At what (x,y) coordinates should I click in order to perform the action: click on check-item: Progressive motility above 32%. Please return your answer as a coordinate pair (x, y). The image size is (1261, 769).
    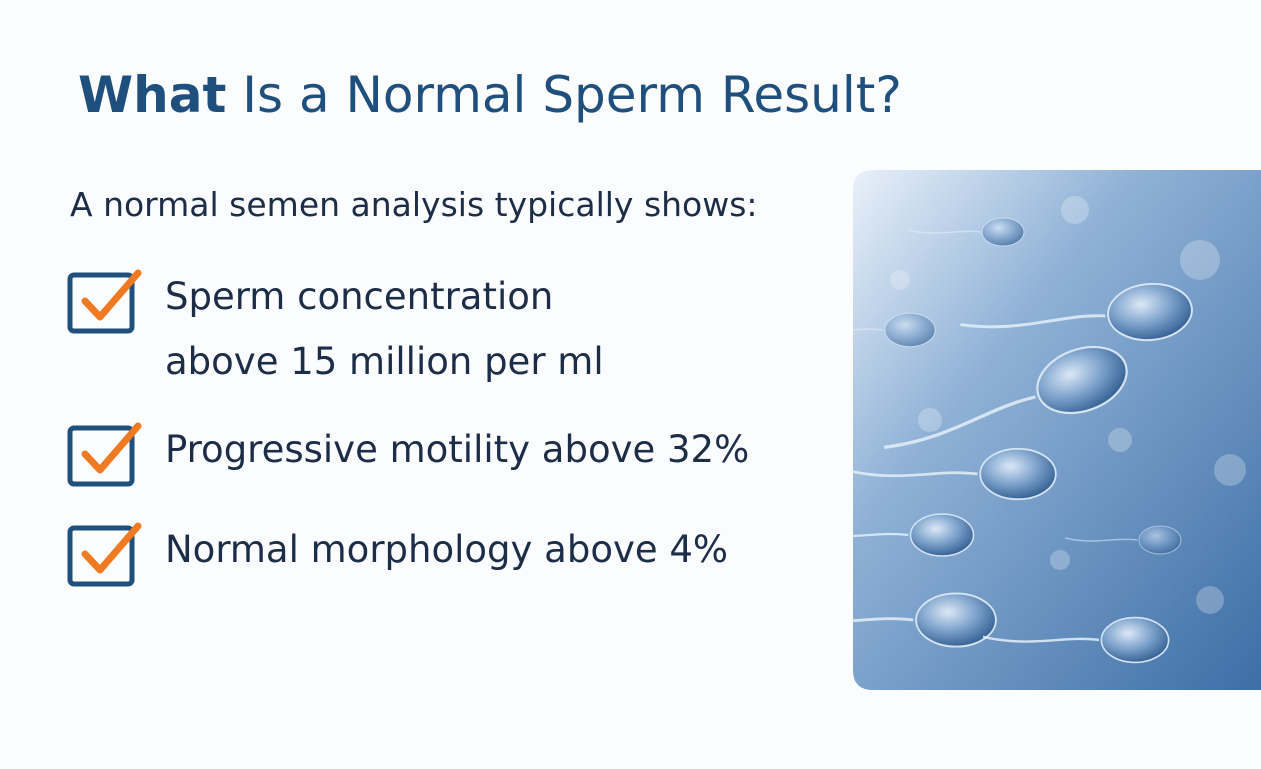
    Looking at the image, I should click on (408, 454).